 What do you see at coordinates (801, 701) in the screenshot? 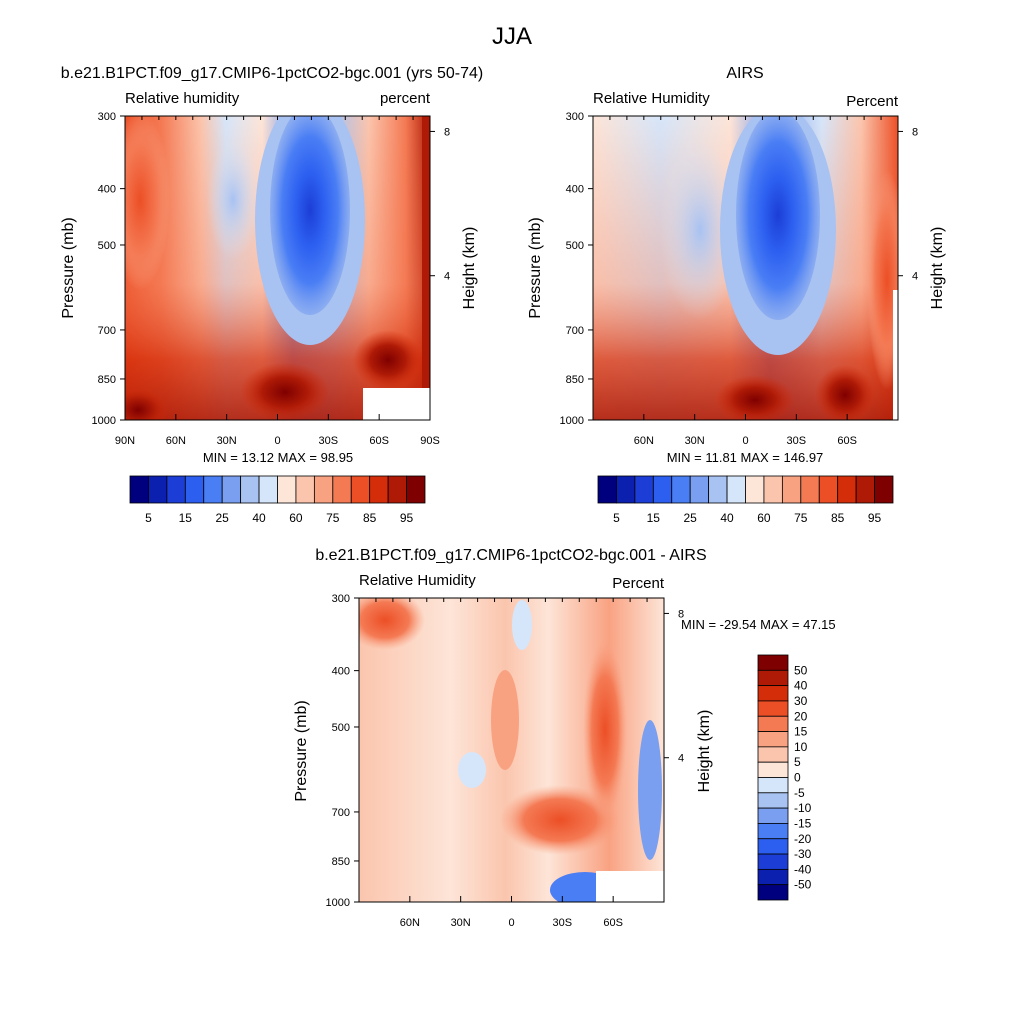
I see `colorbar-label: 30` at bounding box center [801, 701].